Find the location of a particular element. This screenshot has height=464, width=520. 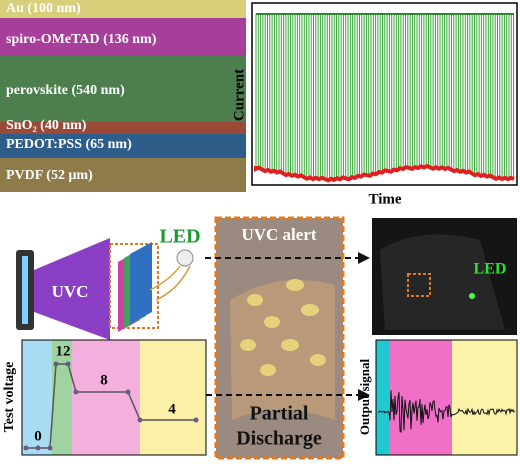

voltage-plot: 0 12 8 4 Test voltage is located at coordinates (104, 397).